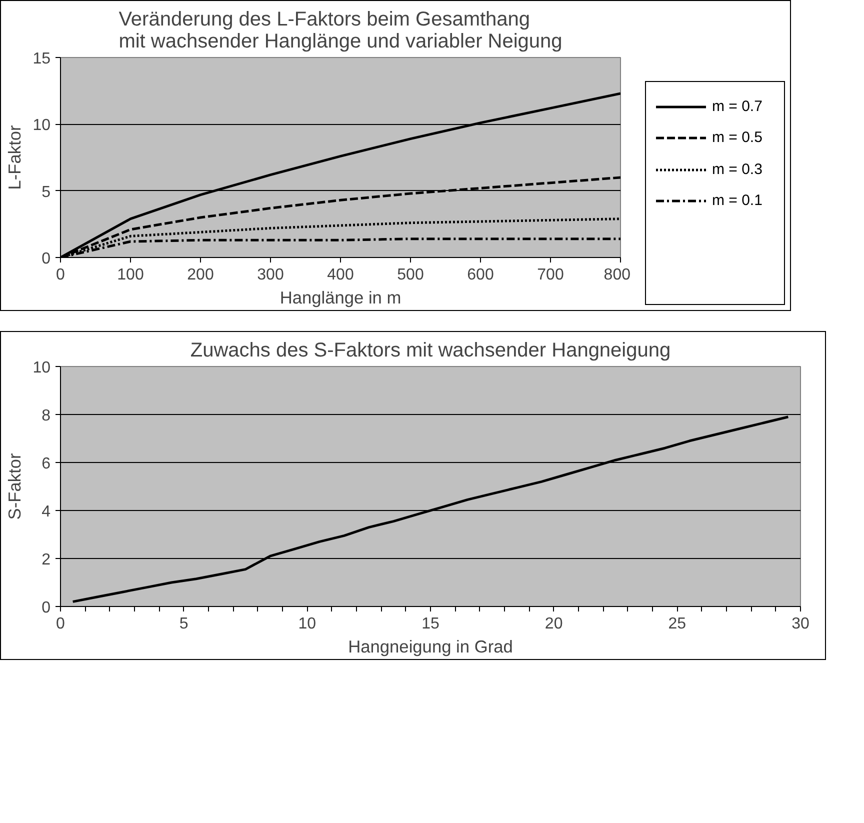  I want to click on x-tick-label: 15, so click(431, 624).